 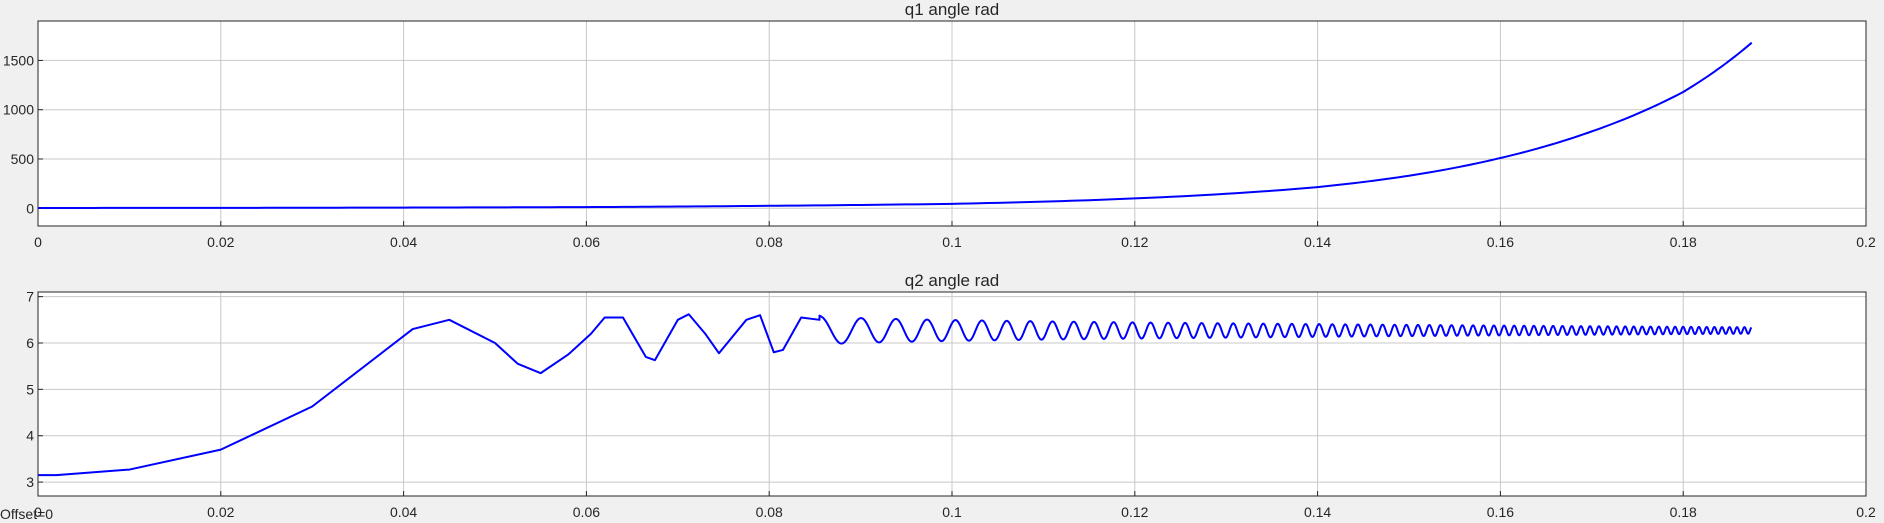 I want to click on y-tick-label: 1500, so click(x=18, y=60).